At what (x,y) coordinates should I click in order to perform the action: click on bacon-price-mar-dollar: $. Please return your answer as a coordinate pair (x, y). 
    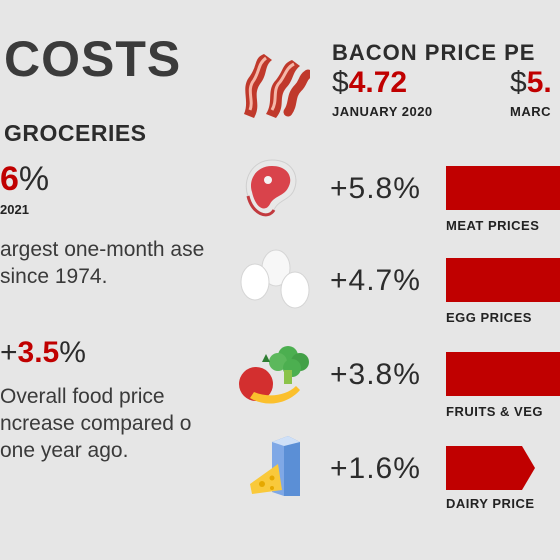
    Looking at the image, I should click on (518, 82).